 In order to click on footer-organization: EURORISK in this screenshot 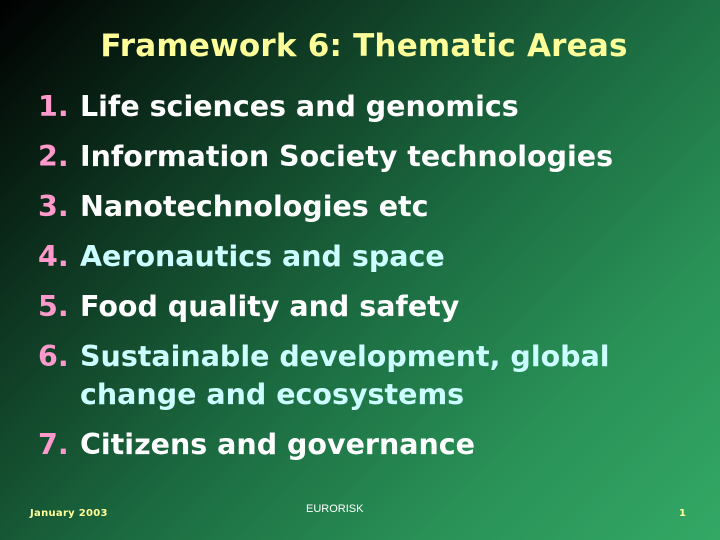, I will do `click(335, 509)`.